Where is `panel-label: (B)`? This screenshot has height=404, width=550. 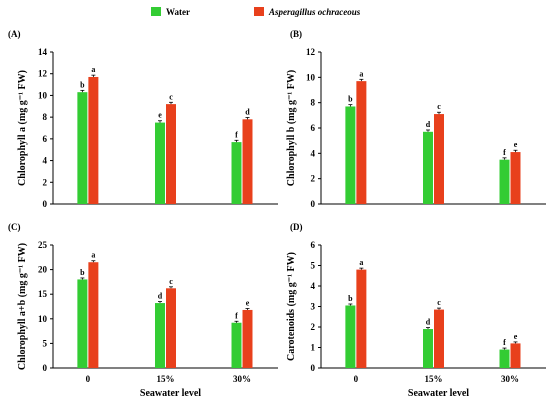 panel-label: (B) is located at coordinates (296, 34).